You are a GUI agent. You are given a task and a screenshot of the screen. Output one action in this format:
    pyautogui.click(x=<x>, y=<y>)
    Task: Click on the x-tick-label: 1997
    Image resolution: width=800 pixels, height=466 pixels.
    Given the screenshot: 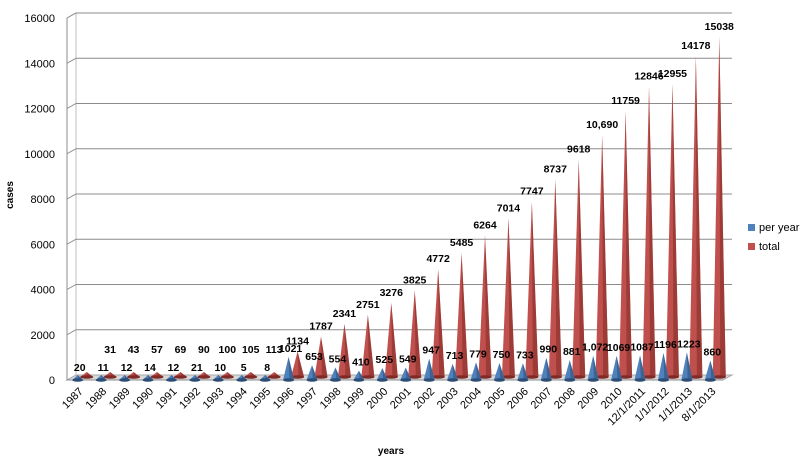 What is the action you would take?
    pyautogui.click(x=307, y=399)
    